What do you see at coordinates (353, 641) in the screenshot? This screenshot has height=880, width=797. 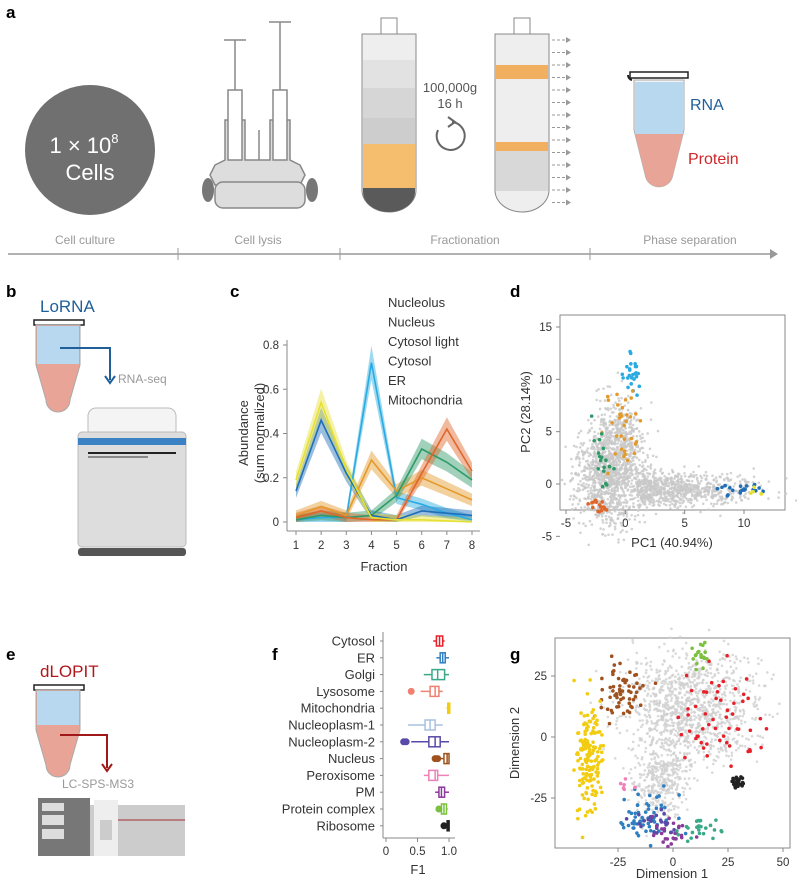 I see `category-label: Cytosol` at bounding box center [353, 641].